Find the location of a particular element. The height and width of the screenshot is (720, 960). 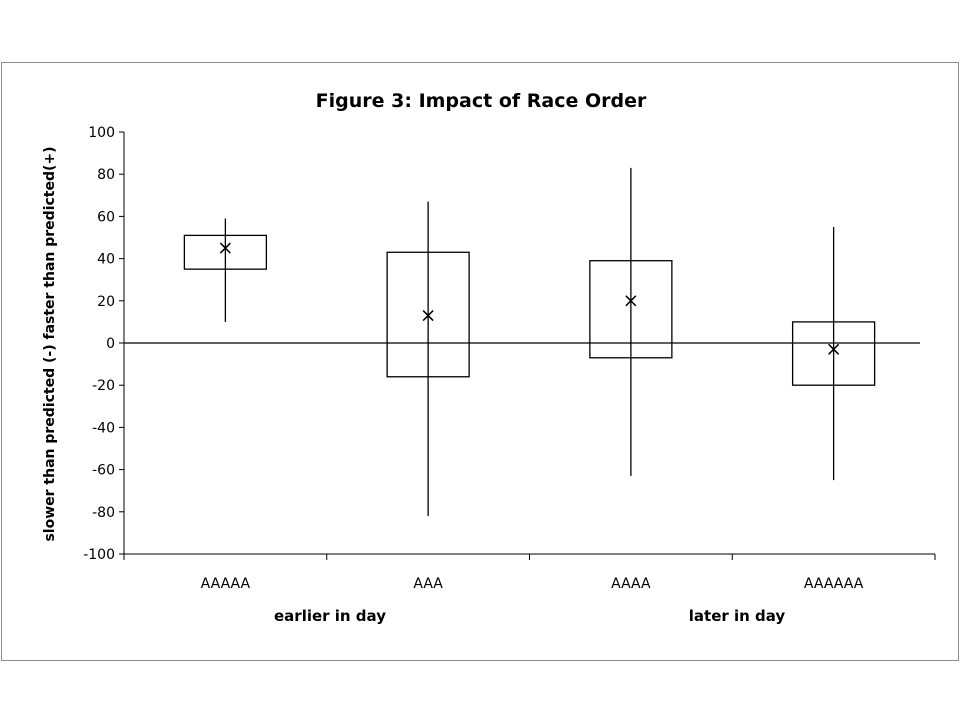

group-label-earlier: earlier in day is located at coordinates (330, 616).